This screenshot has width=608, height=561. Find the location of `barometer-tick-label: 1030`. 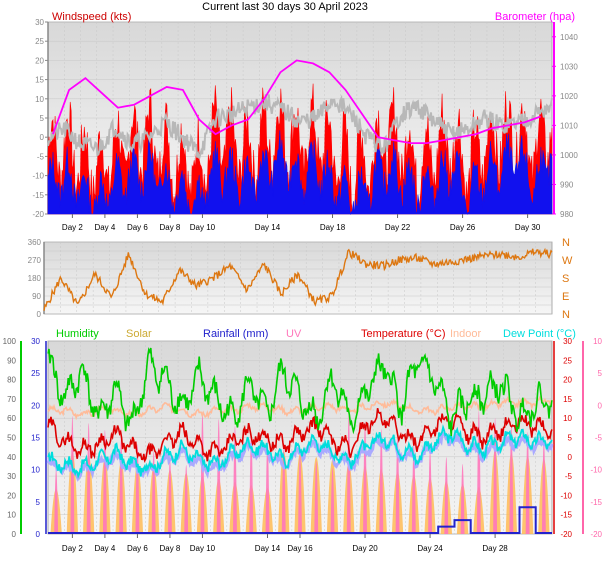

barometer-tick-label: 1030 is located at coordinates (569, 66).